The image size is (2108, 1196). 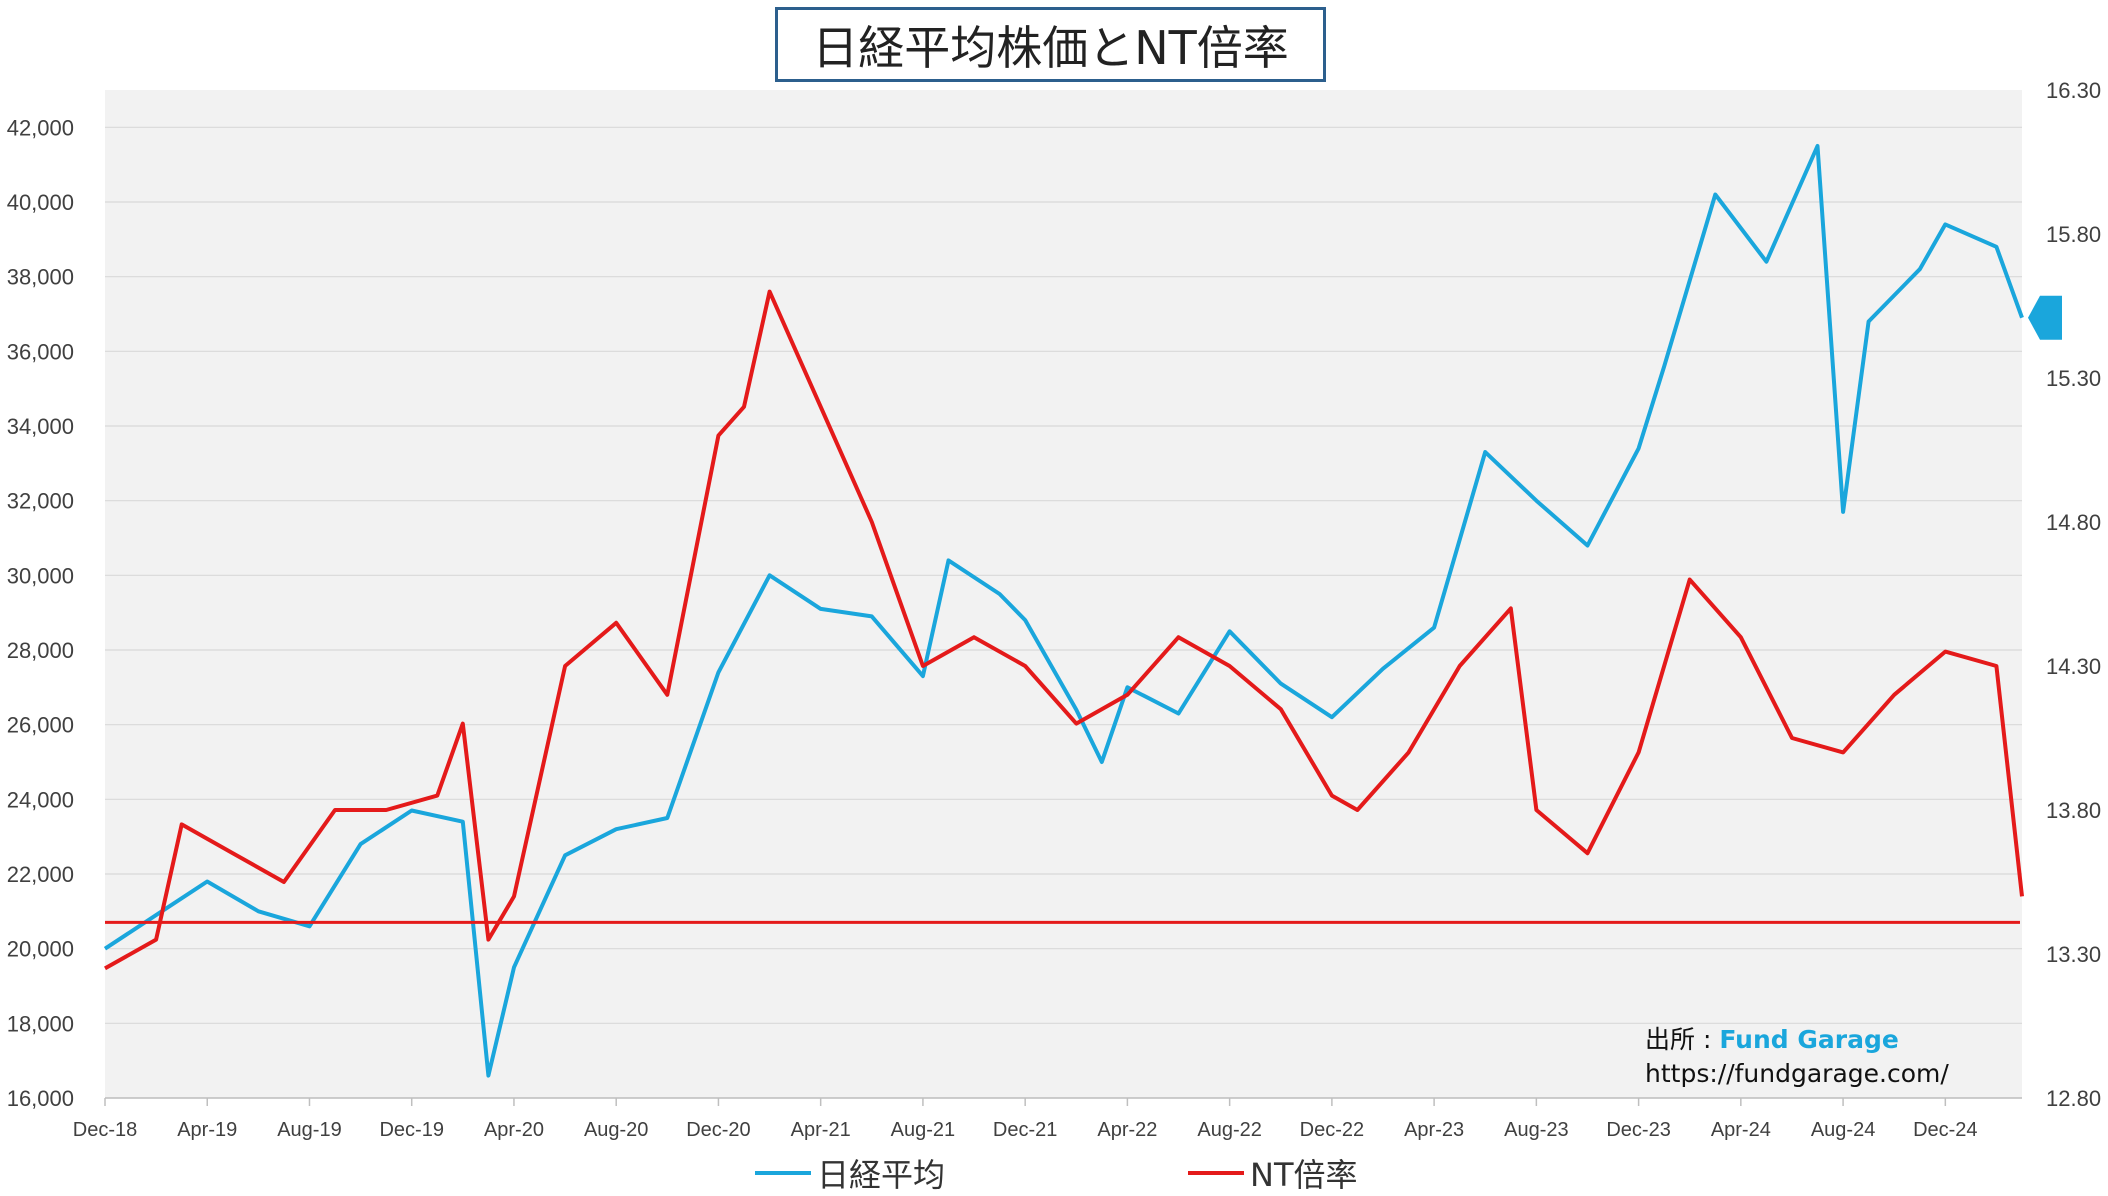 What do you see at coordinates (207, 1130) in the screenshot?
I see `x-tick-label: Apr-19` at bounding box center [207, 1130].